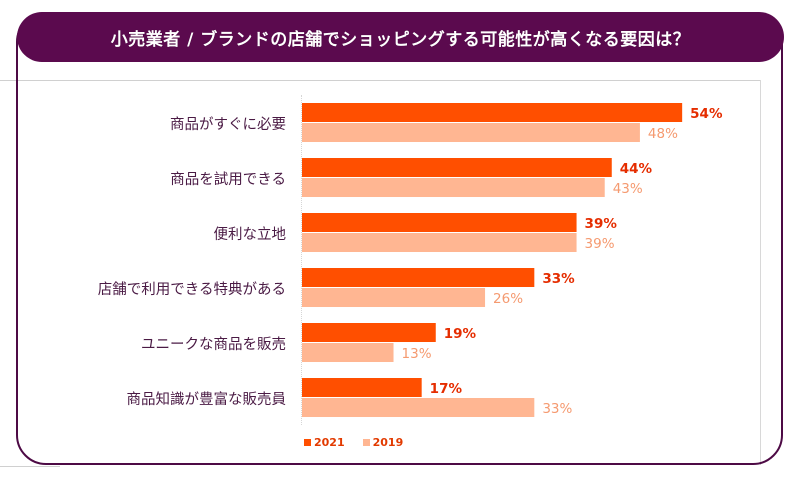  Describe the element at coordinates (250, 235) in the screenshot. I see `category-label: 便利な立地` at that location.